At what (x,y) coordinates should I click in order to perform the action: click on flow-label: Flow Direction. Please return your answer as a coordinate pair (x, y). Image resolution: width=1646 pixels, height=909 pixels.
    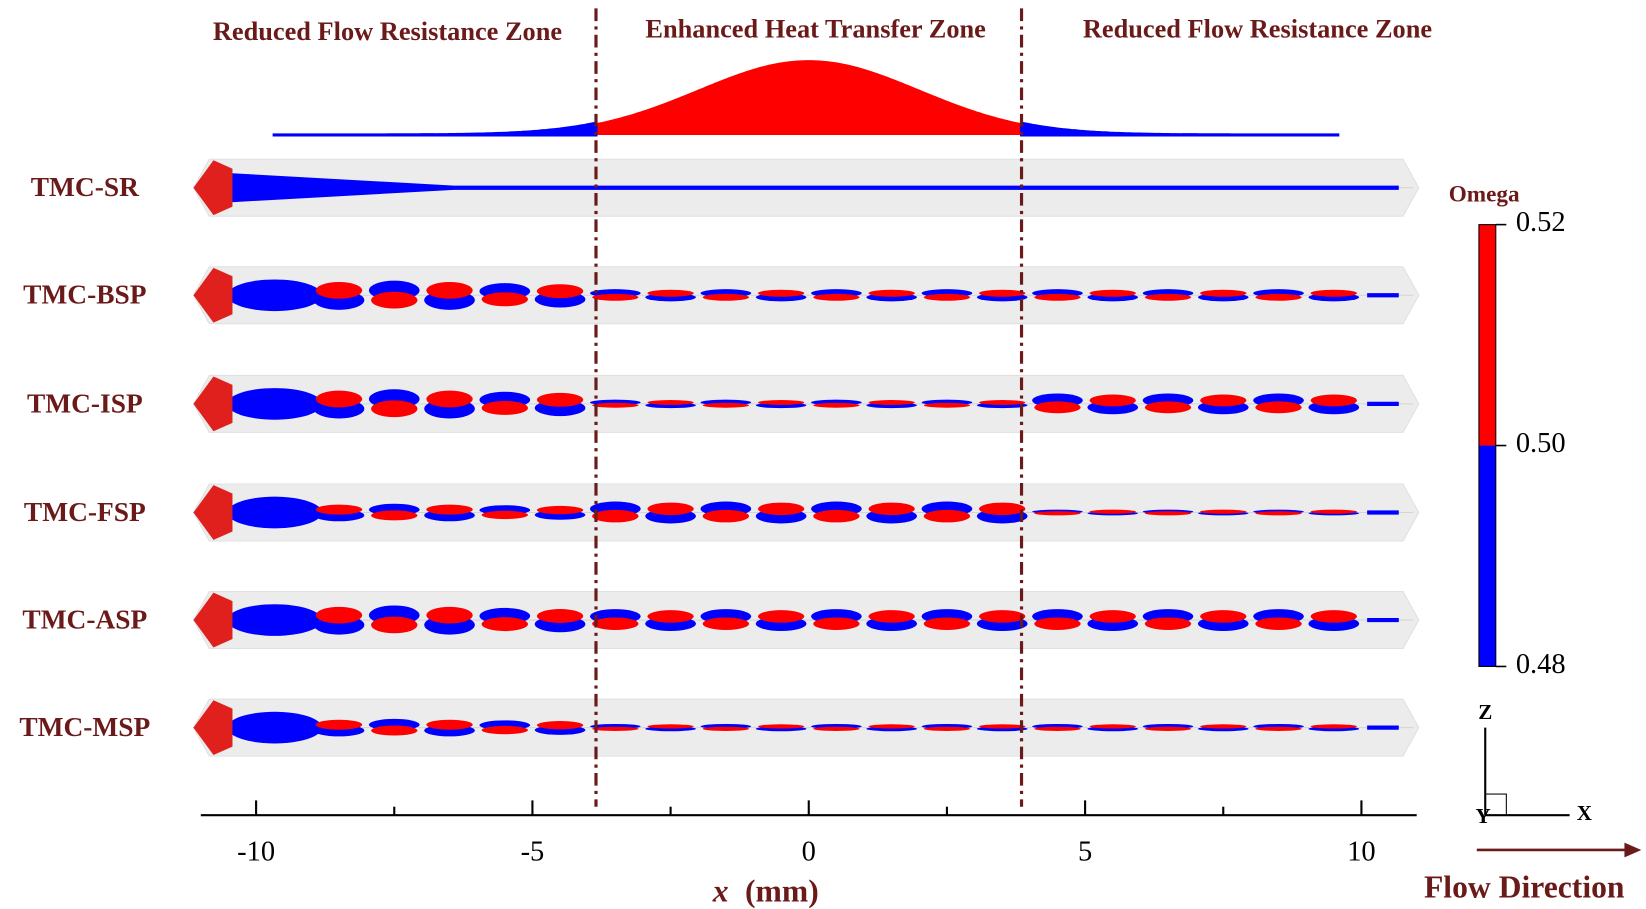
    Looking at the image, I should click on (1524, 886).